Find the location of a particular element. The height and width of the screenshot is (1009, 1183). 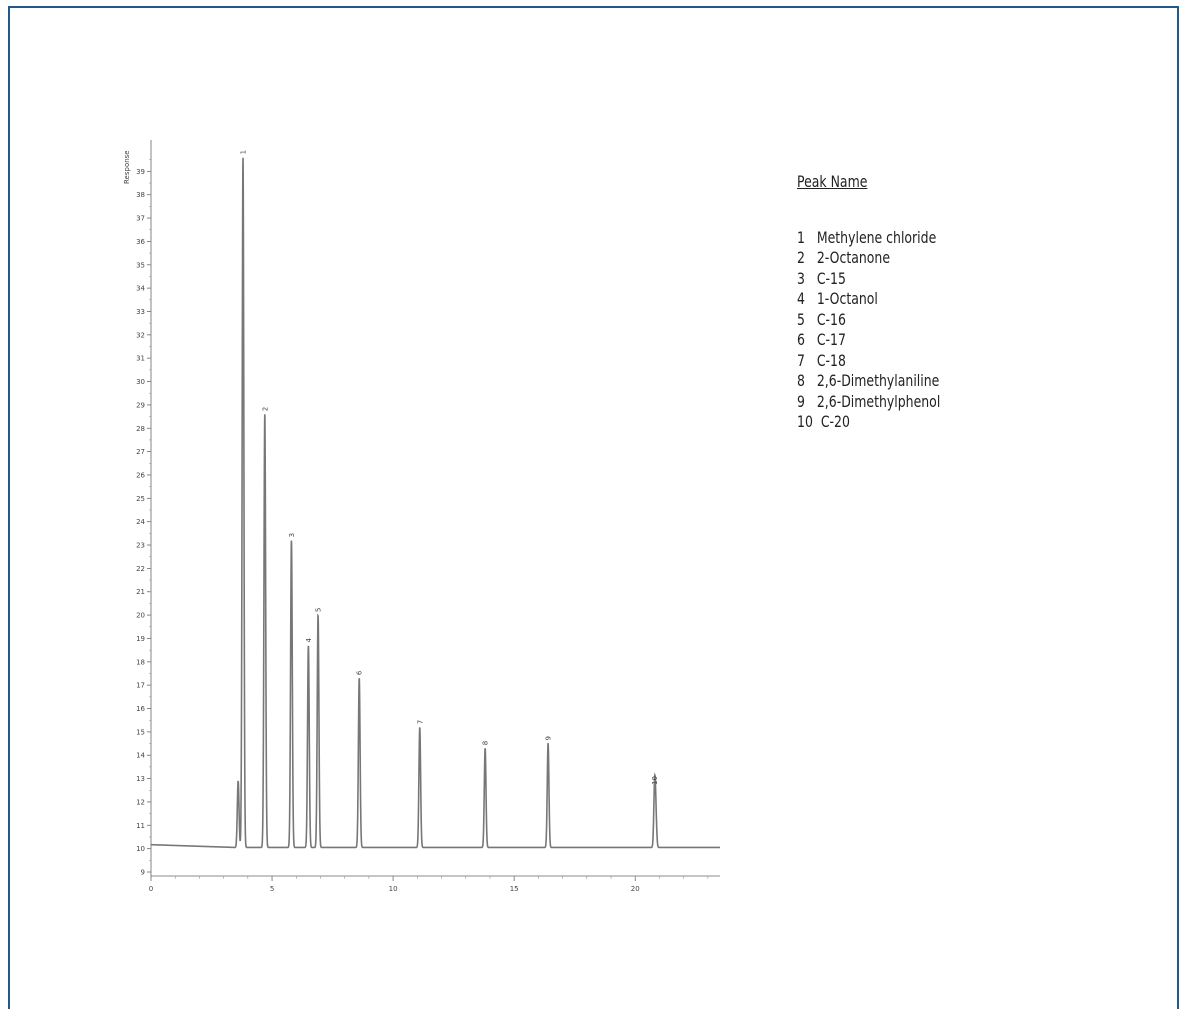

y-tick-label: 13 is located at coordinates (140, 779).